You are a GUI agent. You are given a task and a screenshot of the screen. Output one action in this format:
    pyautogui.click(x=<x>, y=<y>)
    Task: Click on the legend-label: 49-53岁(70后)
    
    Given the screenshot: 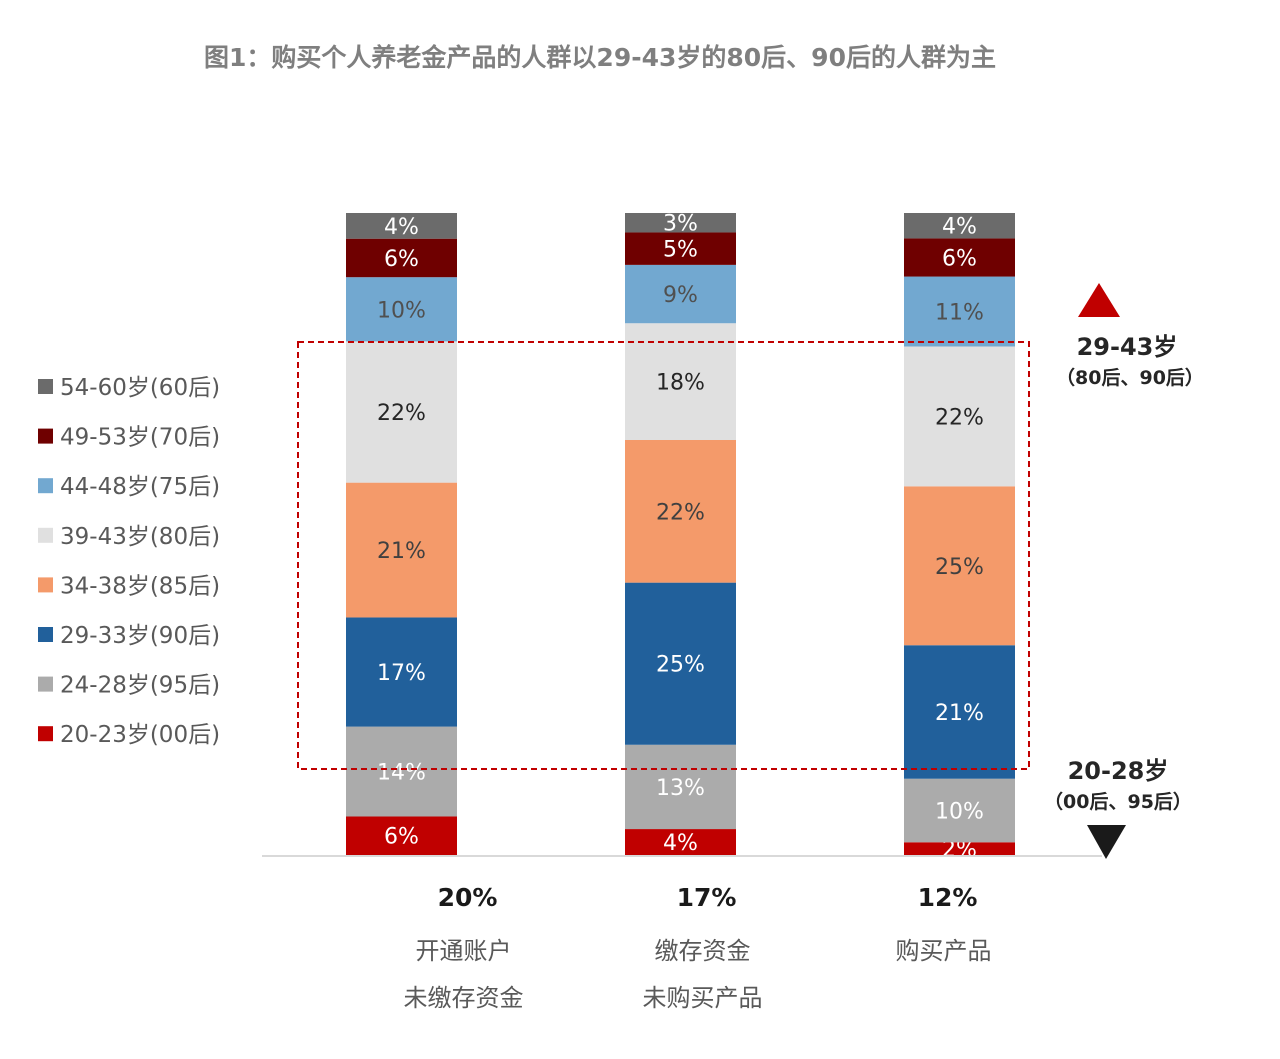 What is the action you would take?
    pyautogui.click(x=140, y=438)
    